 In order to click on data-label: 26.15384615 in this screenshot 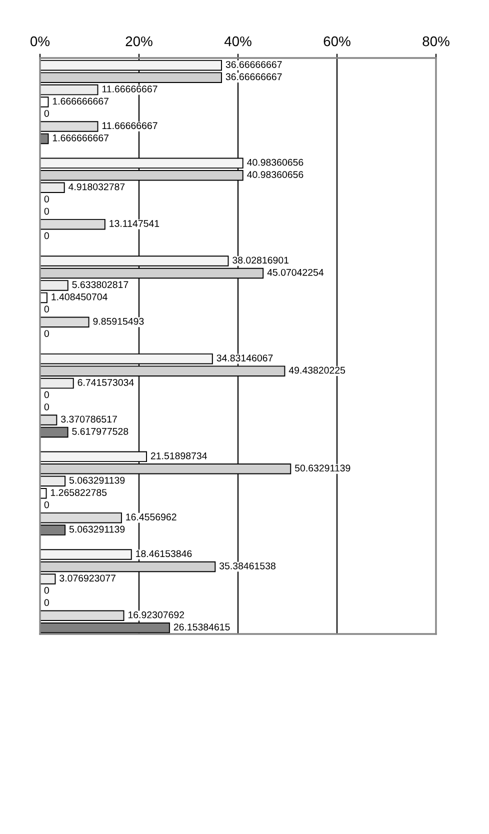, I will do `click(202, 627)`.